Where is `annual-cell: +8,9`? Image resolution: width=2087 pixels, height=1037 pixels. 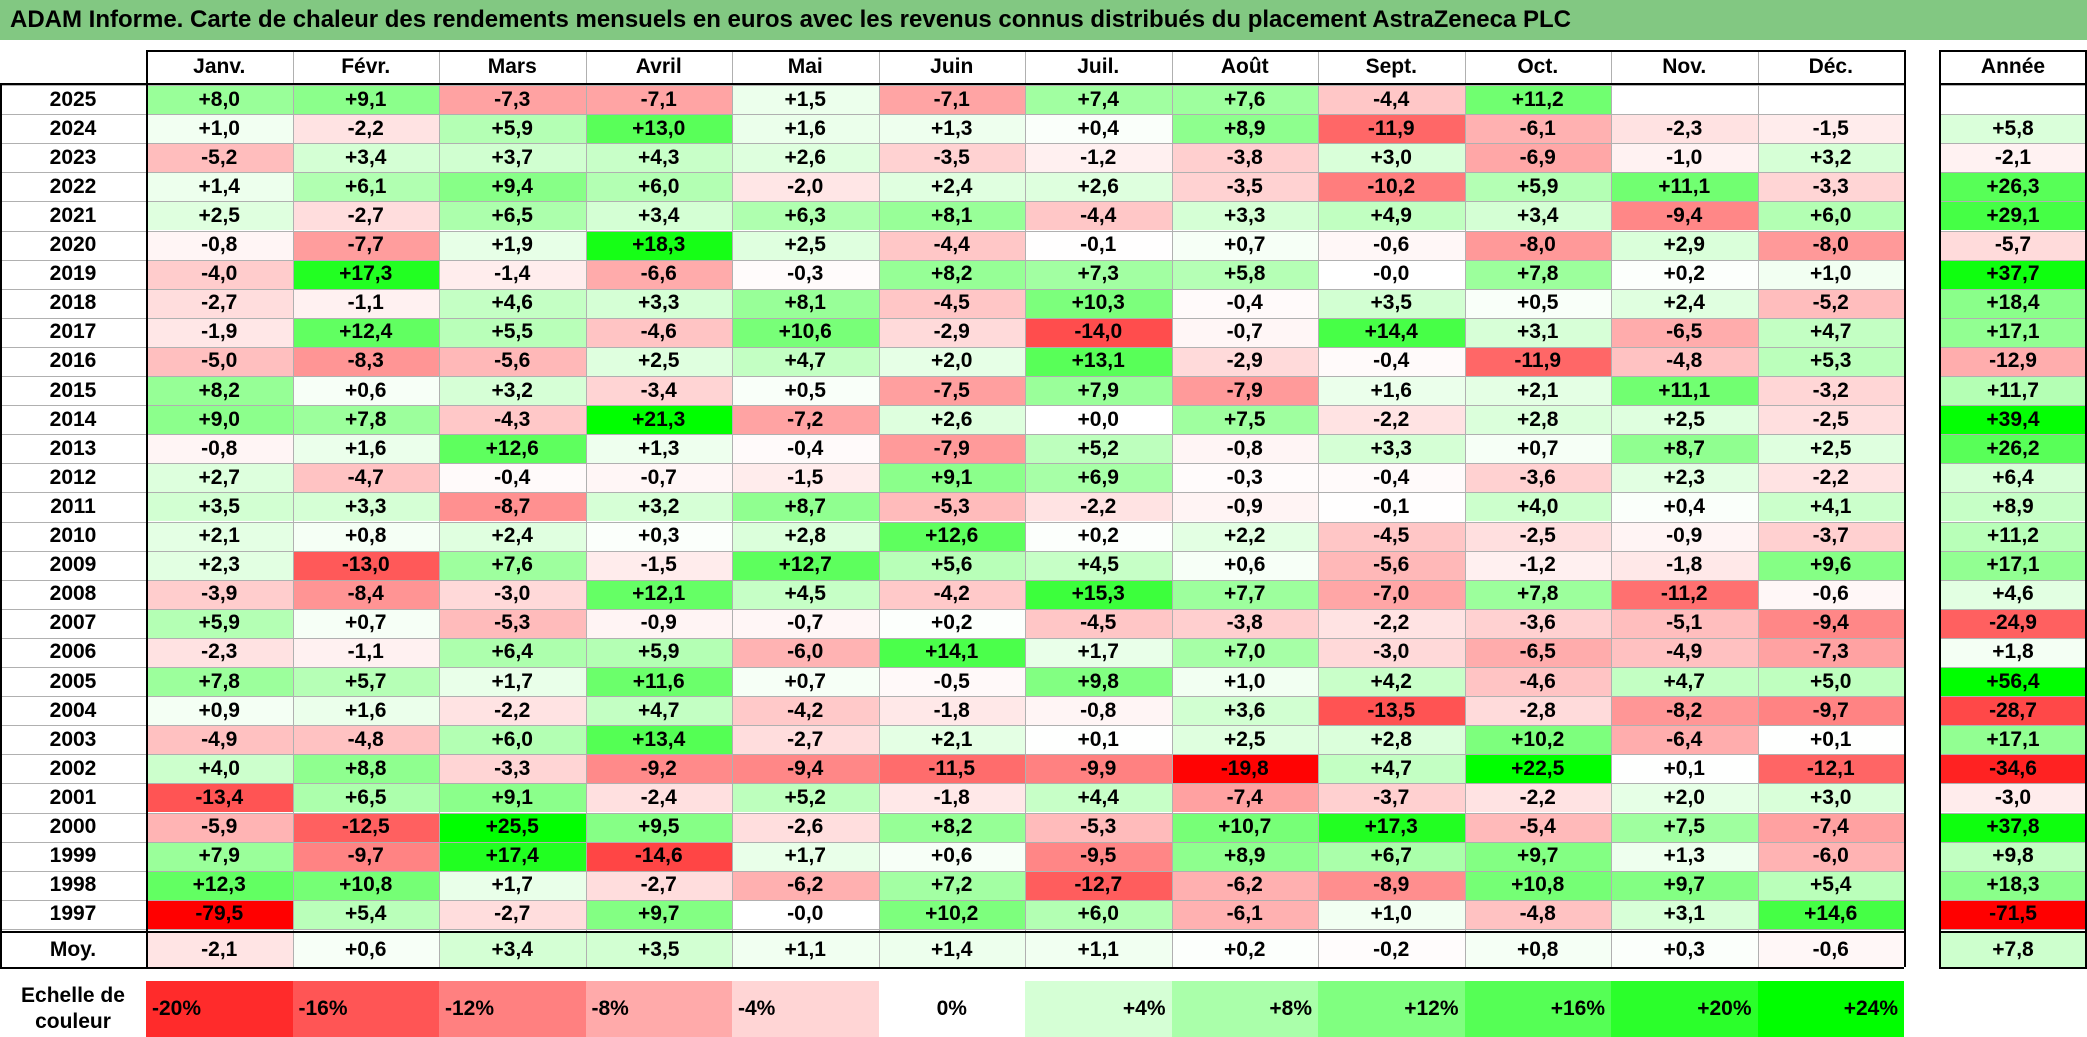
annual-cell: +8,9 is located at coordinates (2013, 507).